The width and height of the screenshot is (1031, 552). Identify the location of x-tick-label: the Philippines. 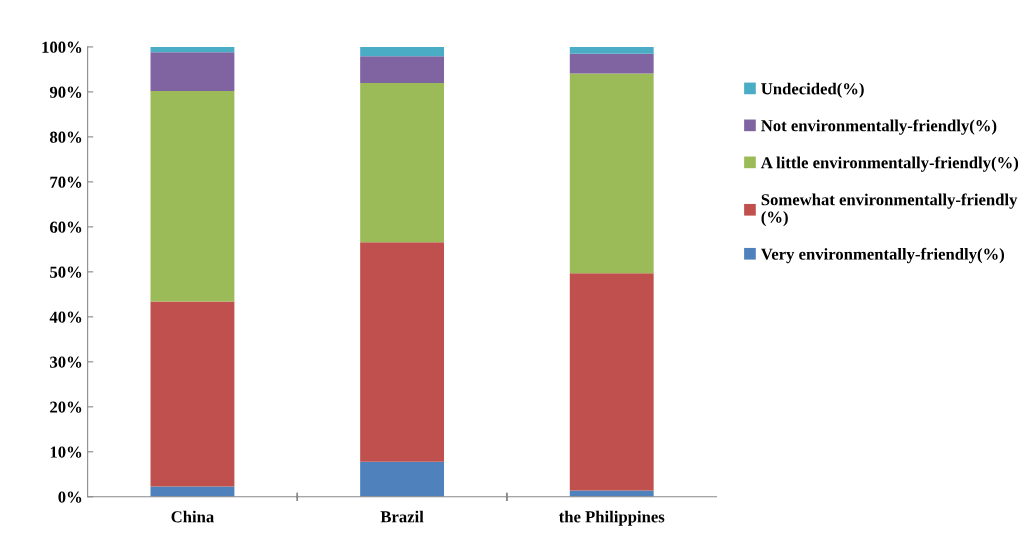
(611, 518).